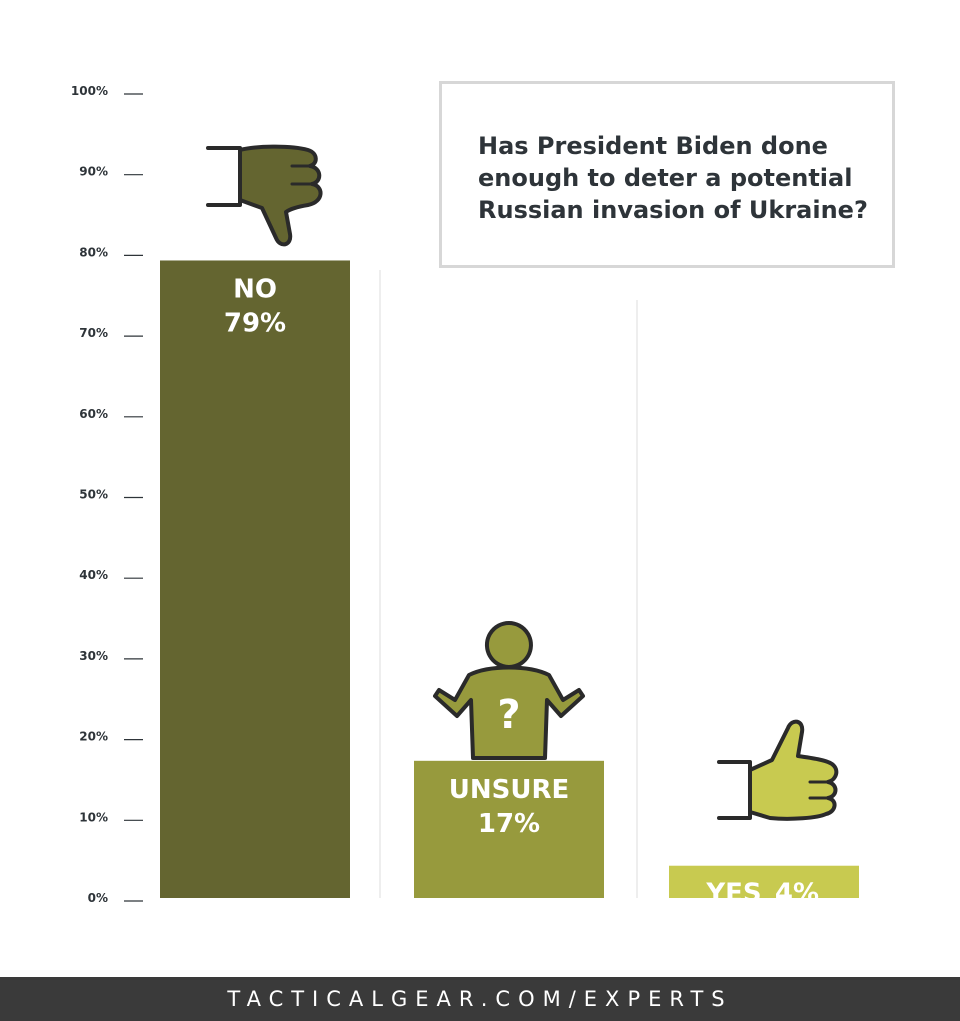 The height and width of the screenshot is (1021, 960). I want to click on y-tick-label: 90%, so click(93, 172).